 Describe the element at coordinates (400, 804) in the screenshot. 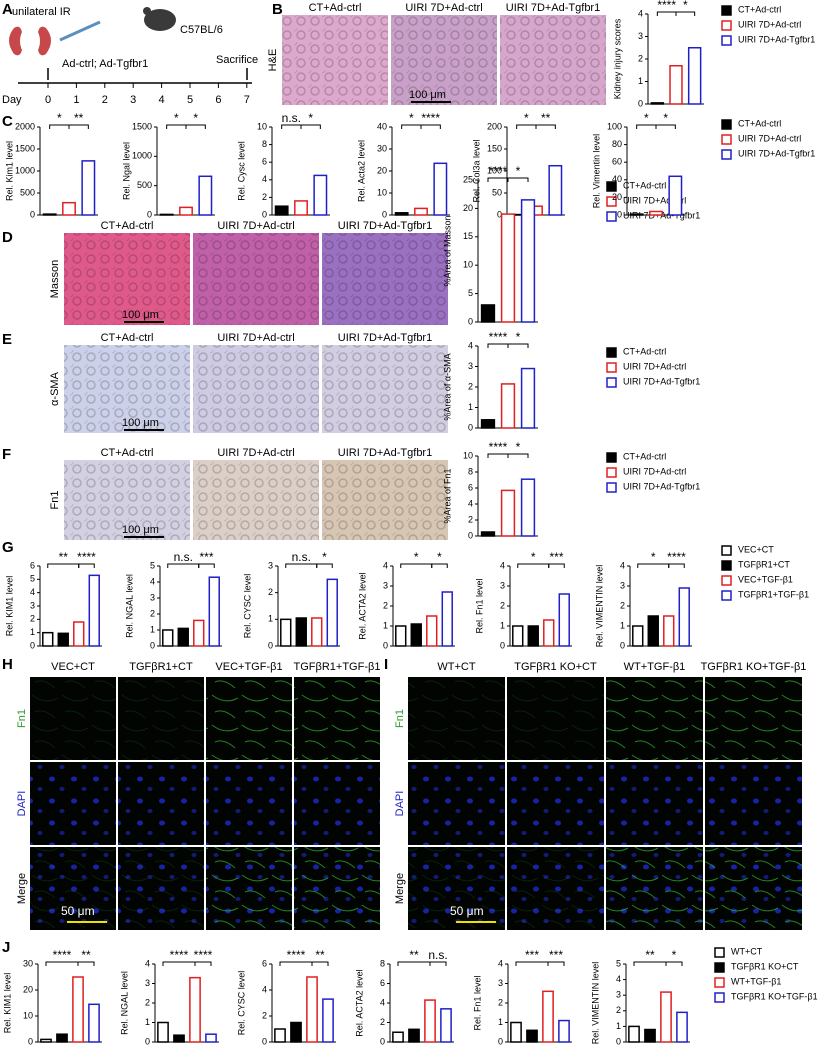

I see `row-label: DAPI` at that location.